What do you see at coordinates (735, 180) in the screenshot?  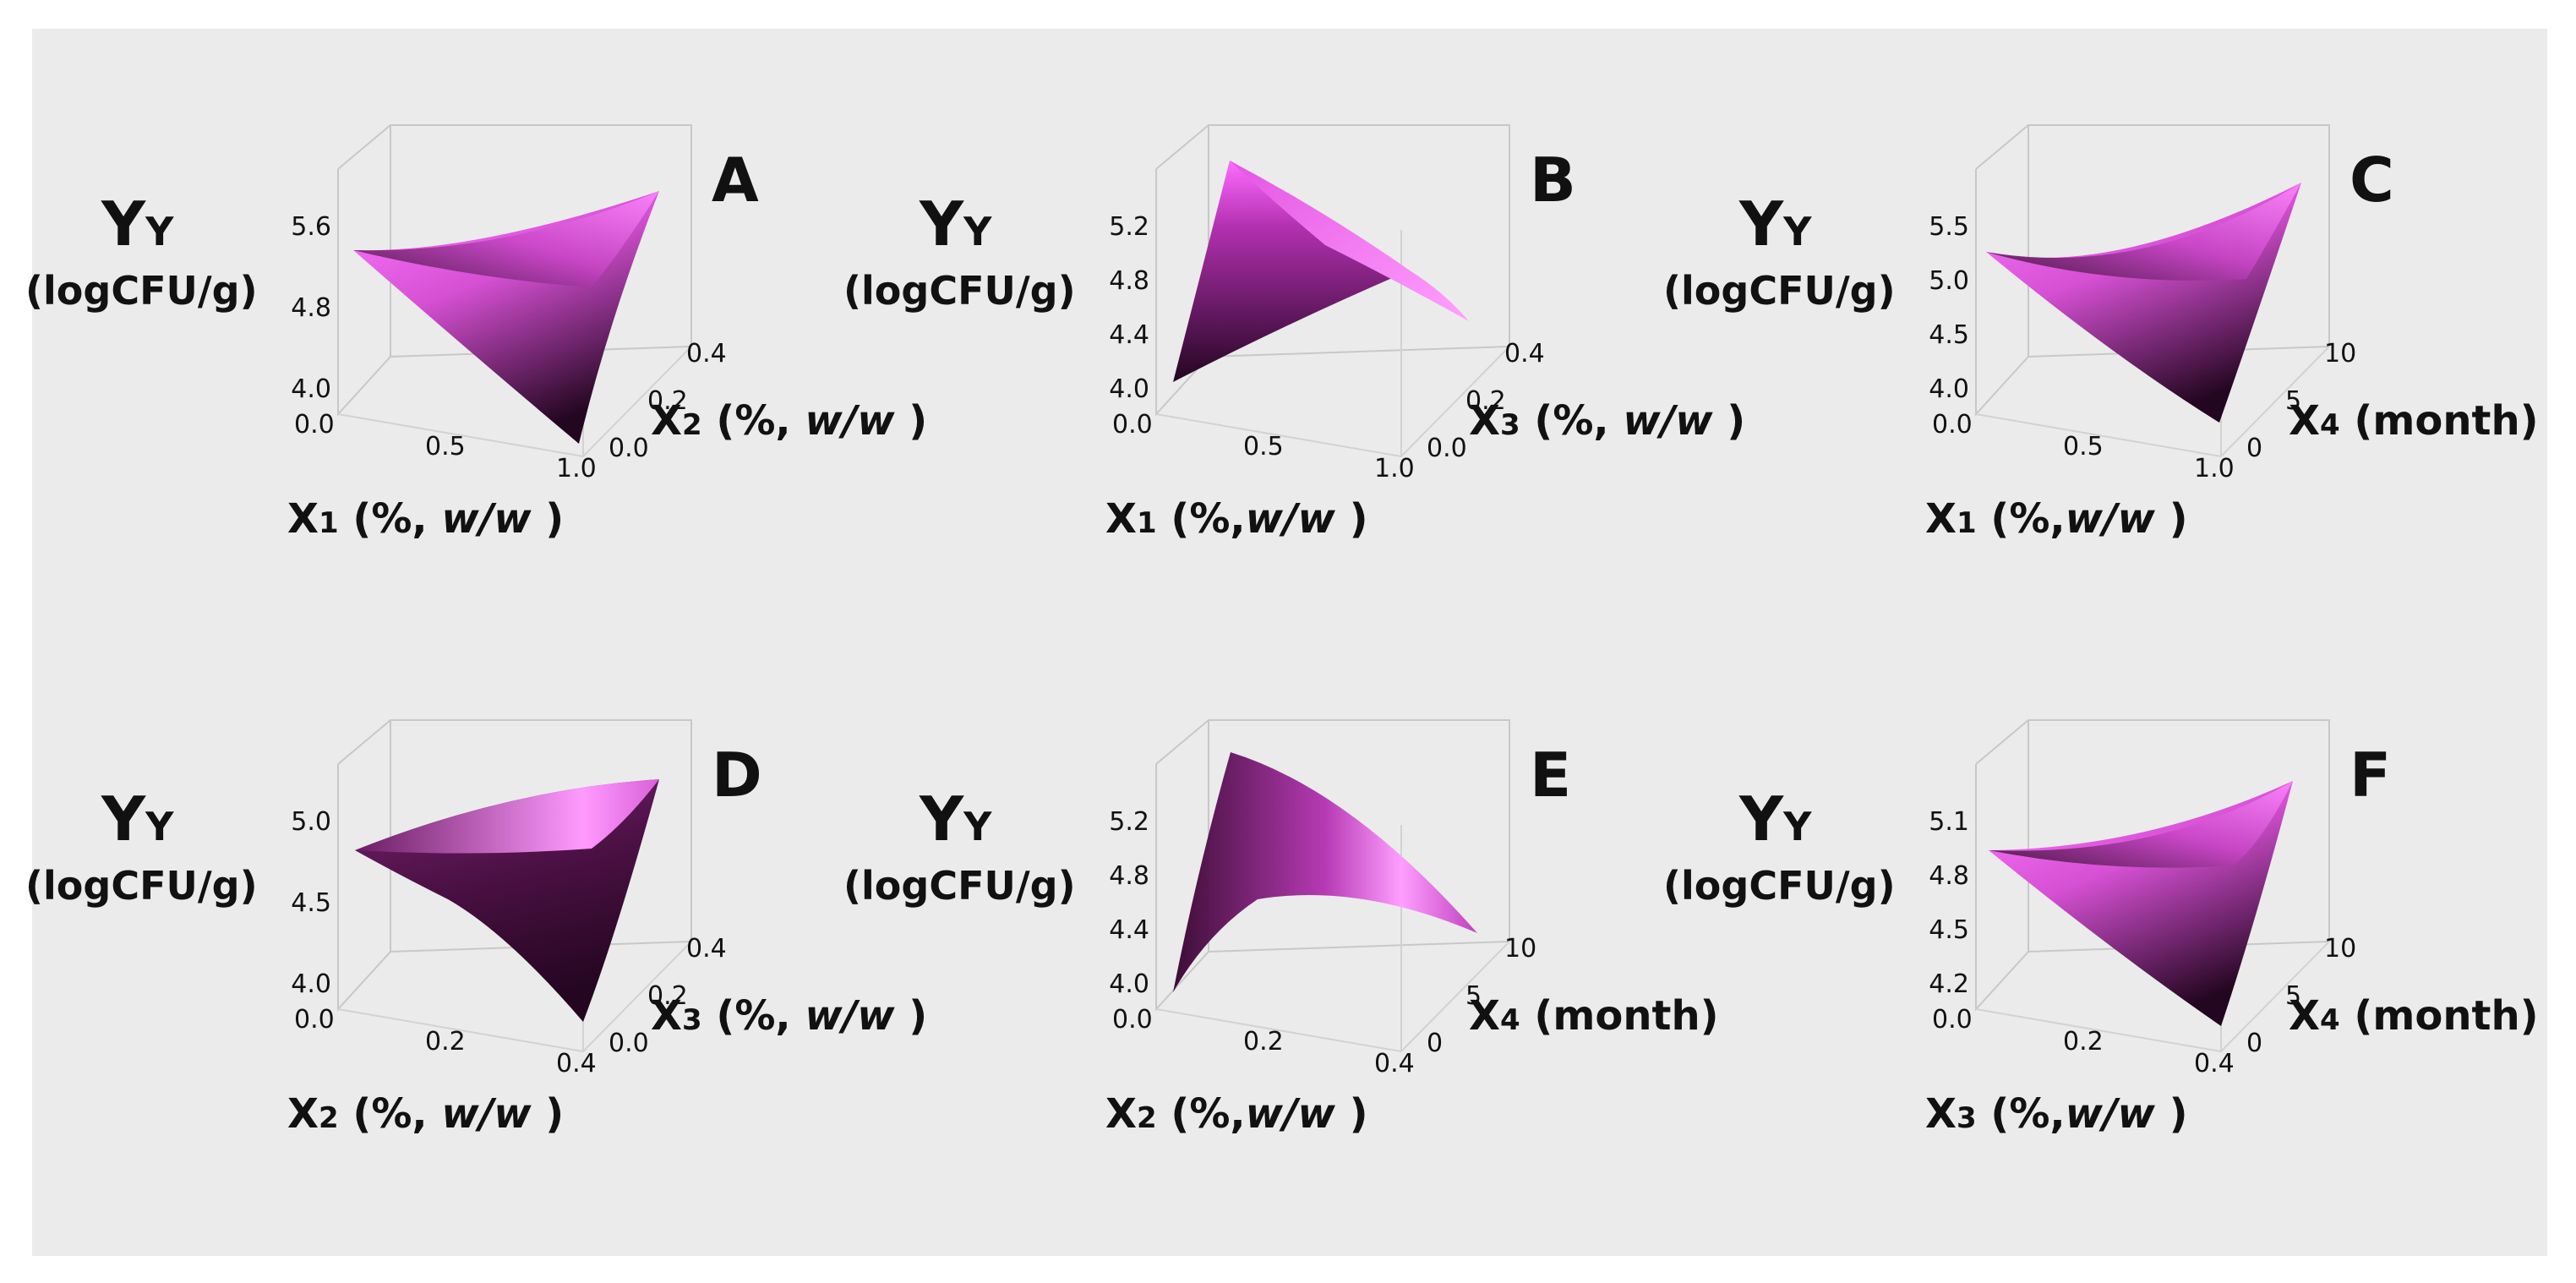 I see `panel-letter: A` at bounding box center [735, 180].